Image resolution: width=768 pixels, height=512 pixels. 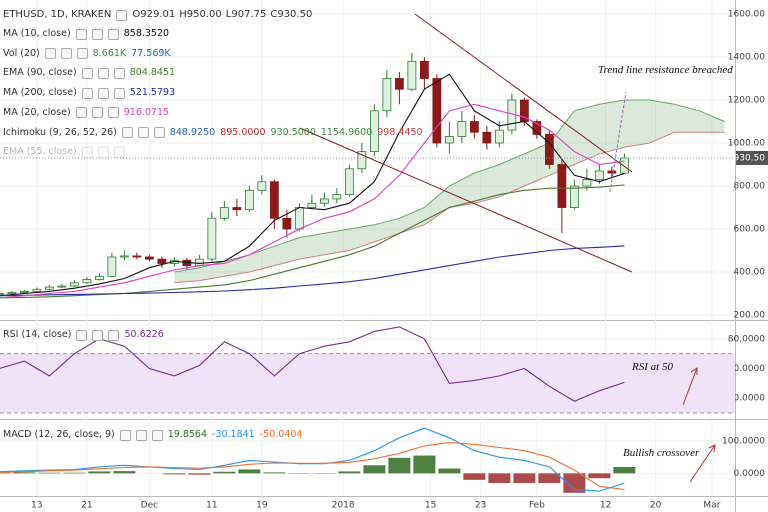 What do you see at coordinates (523, 93) in the screenshot?
I see `trend-line` at bounding box center [523, 93].